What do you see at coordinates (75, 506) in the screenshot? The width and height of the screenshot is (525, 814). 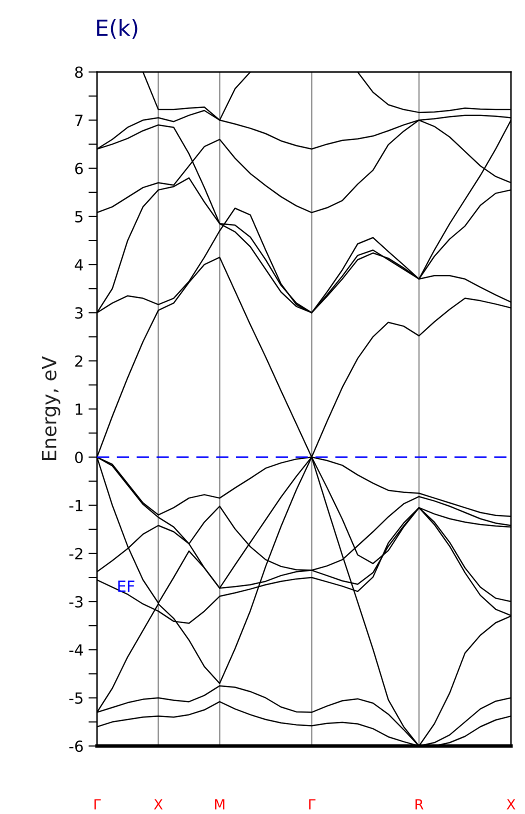 I see `y-tick-label: -1` at bounding box center [75, 506].